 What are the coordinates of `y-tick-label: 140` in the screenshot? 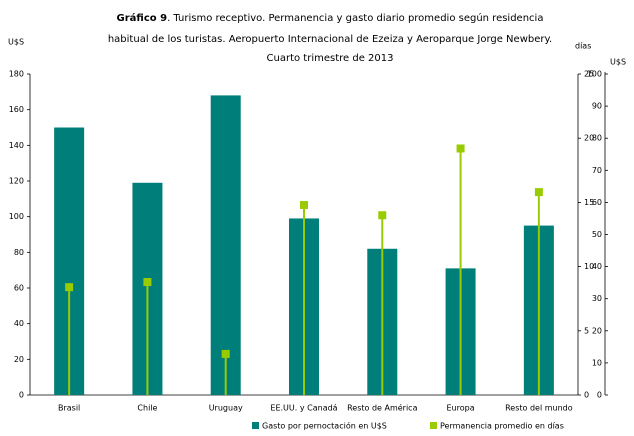 It's located at (16, 145).